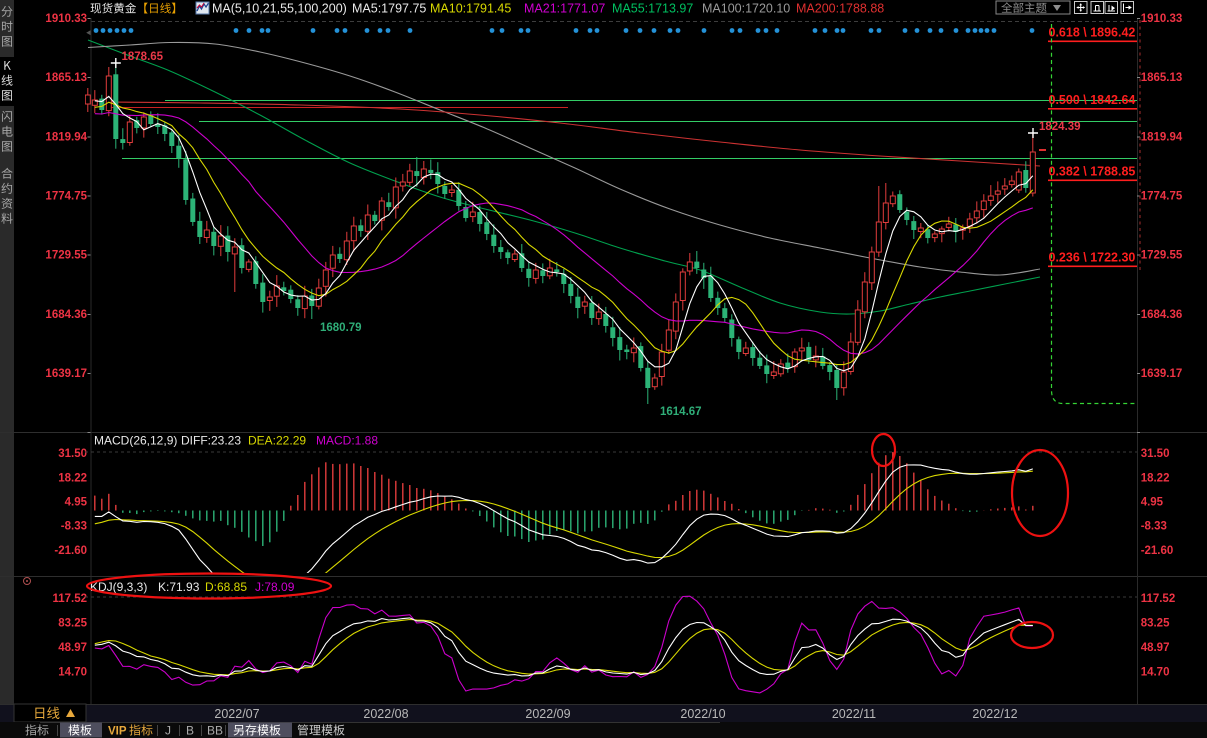  What do you see at coordinates (211, 441) in the screenshot?
I see `svg-text: DIFF:23.23` at bounding box center [211, 441].